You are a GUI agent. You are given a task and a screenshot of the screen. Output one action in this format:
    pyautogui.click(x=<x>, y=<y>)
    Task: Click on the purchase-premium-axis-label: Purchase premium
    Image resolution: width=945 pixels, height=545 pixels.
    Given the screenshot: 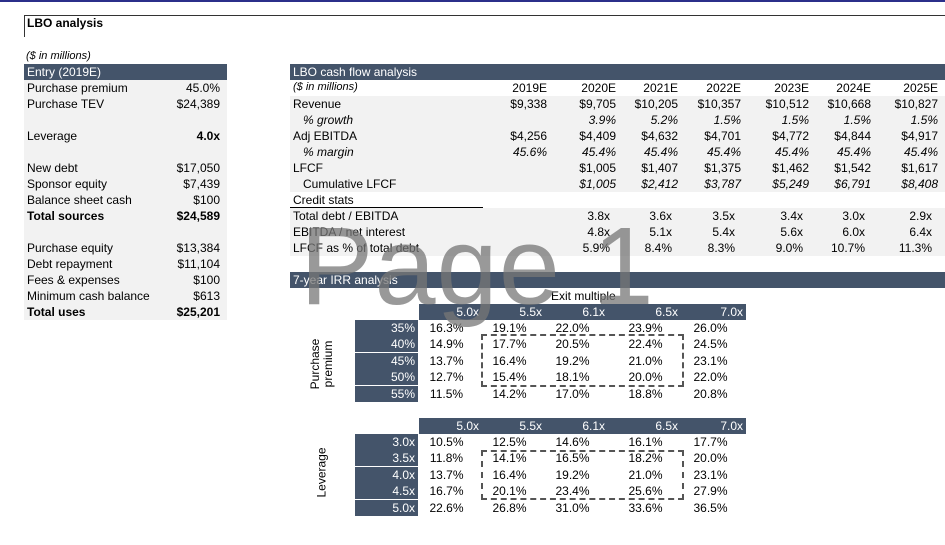 What is the action you would take?
    pyautogui.click(x=321, y=364)
    